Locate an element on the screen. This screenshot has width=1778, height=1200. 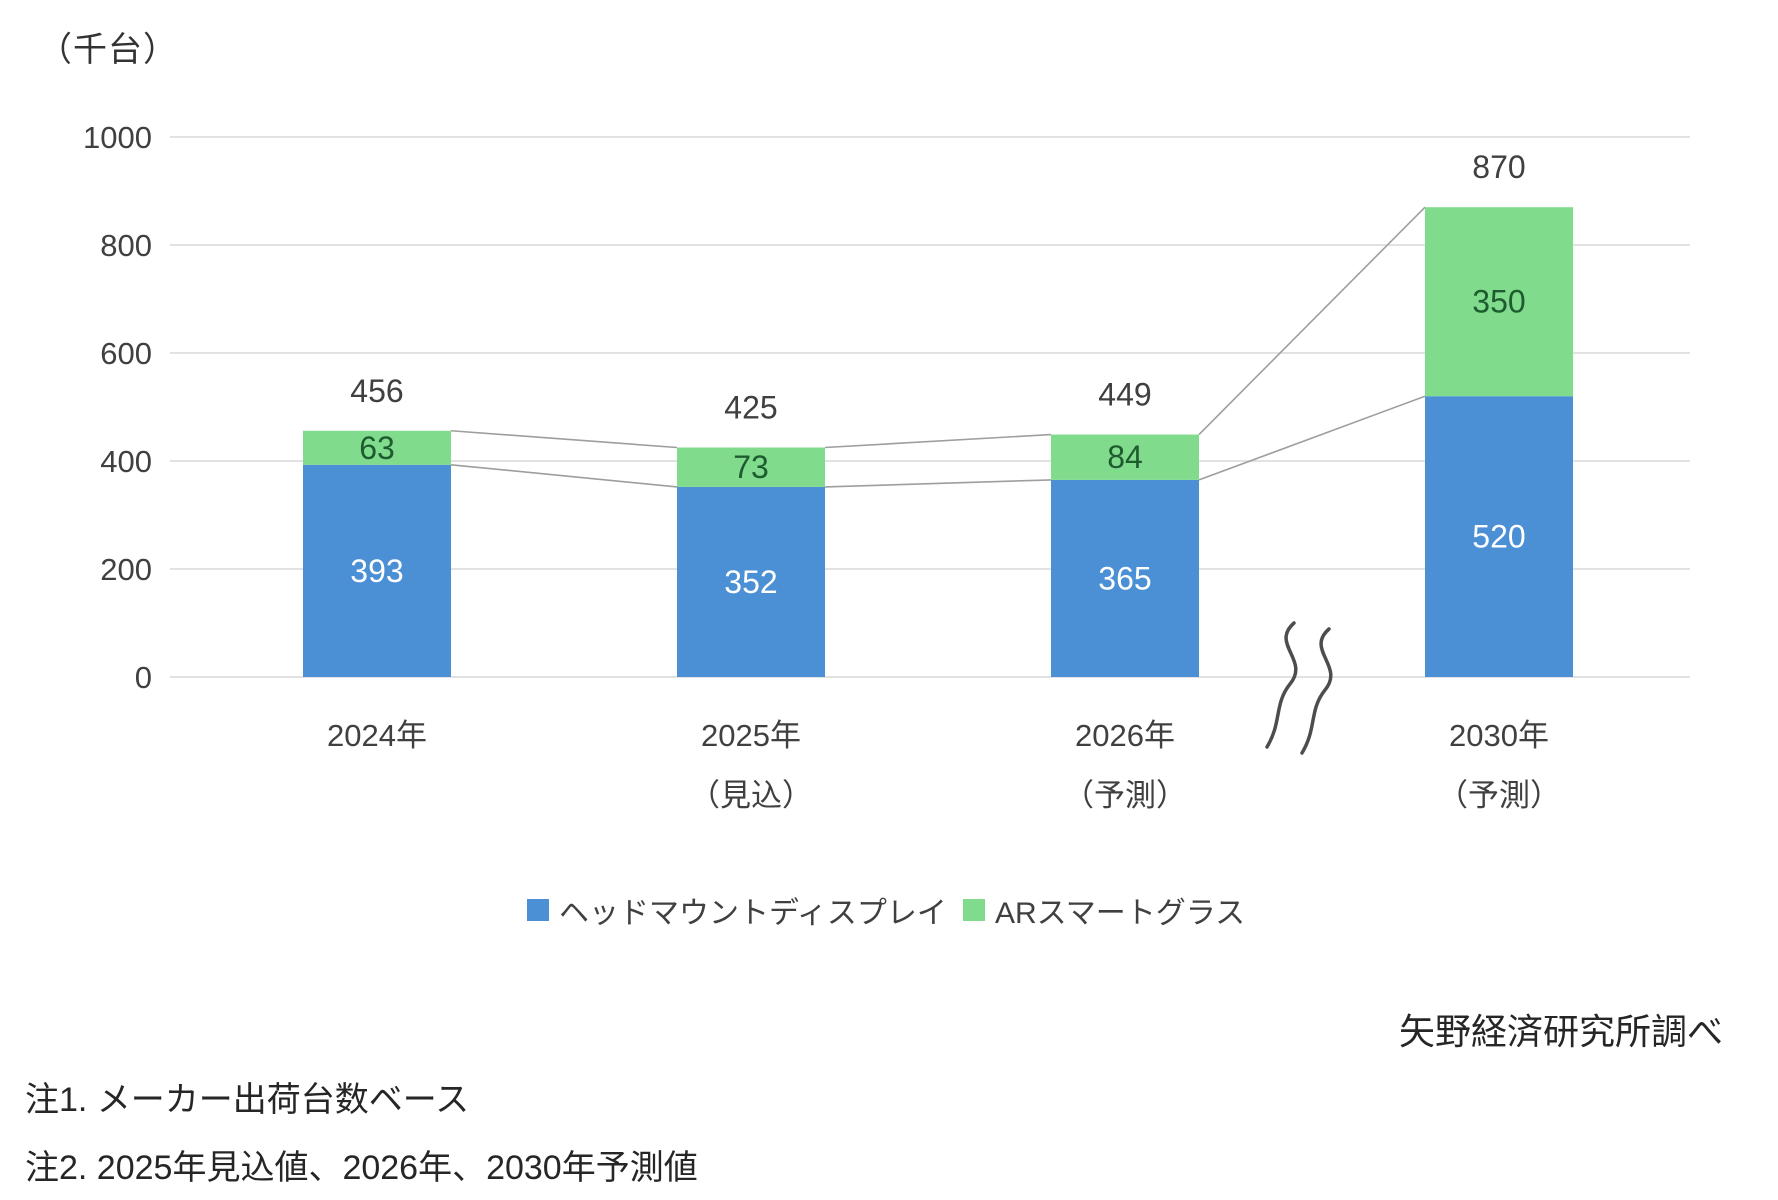
total-label: 456 is located at coordinates (376, 391).